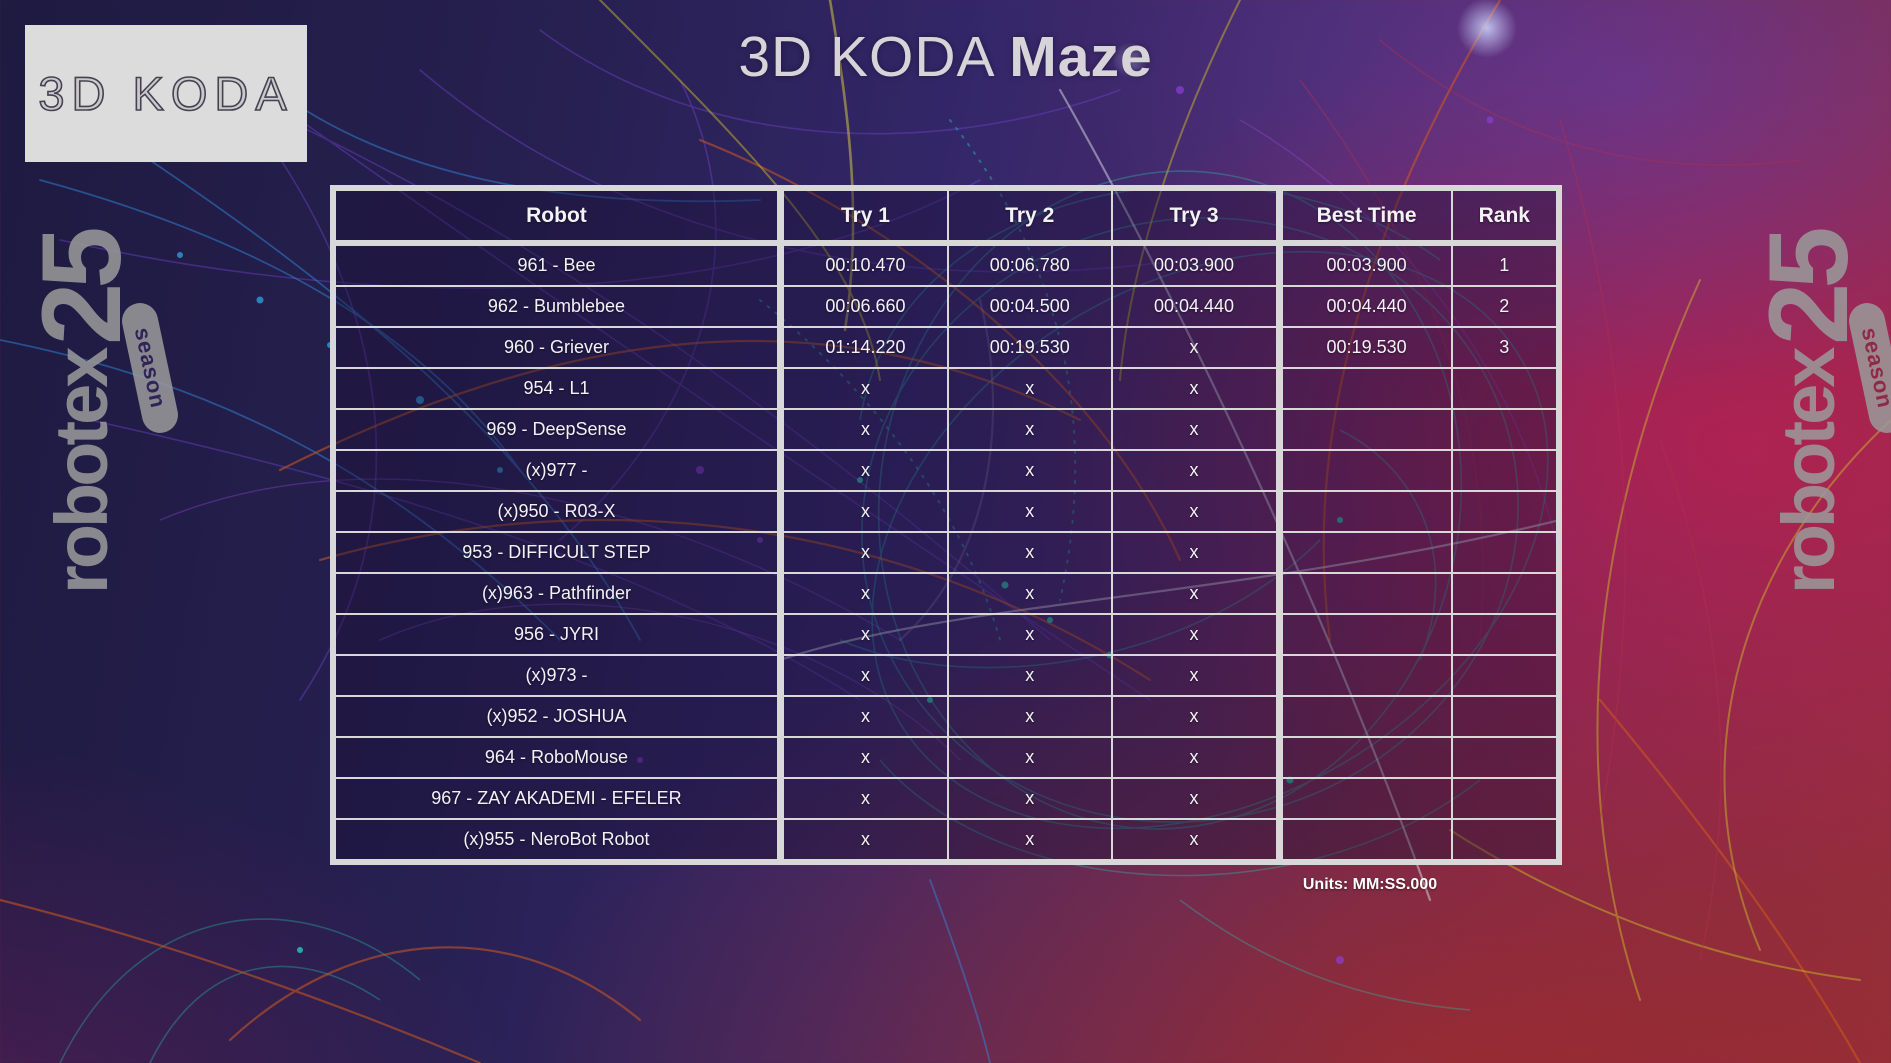 The image size is (1891, 1063). I want to click on col-header-try1: Try 1, so click(862, 216).